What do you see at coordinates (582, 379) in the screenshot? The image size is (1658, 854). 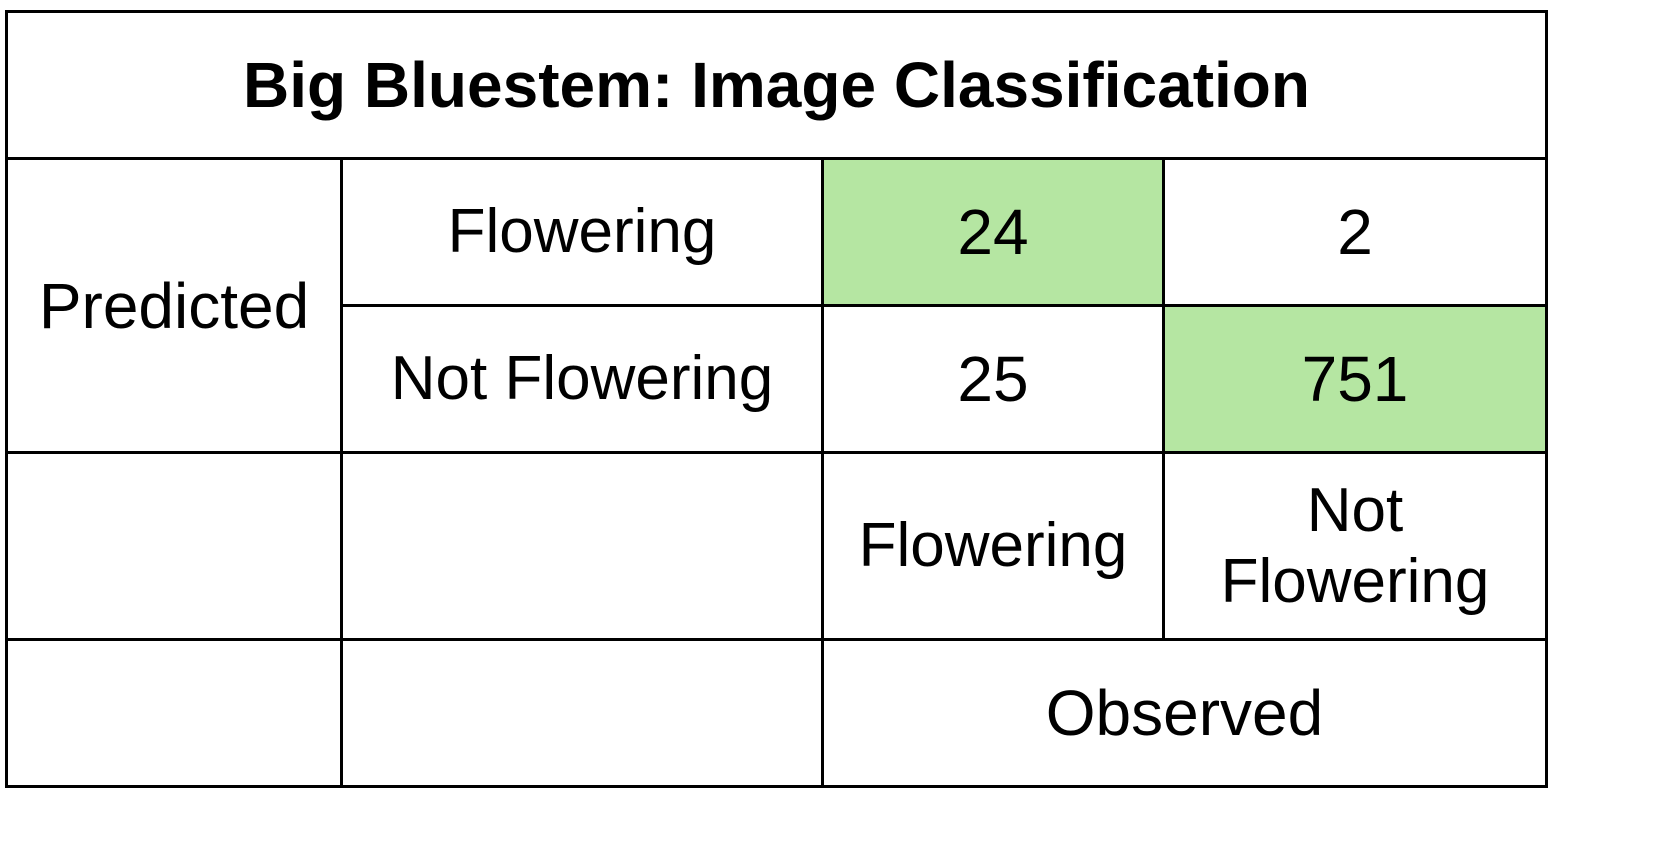 I see `row-label-not-flowering: Not Flowering` at bounding box center [582, 379].